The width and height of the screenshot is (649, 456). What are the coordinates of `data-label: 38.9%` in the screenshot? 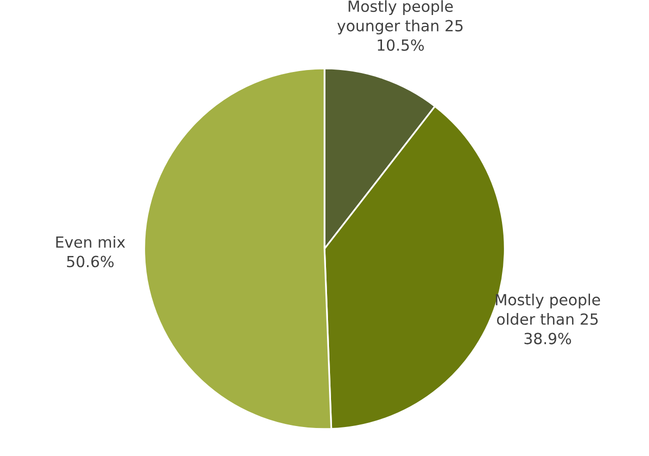 It's located at (548, 338).